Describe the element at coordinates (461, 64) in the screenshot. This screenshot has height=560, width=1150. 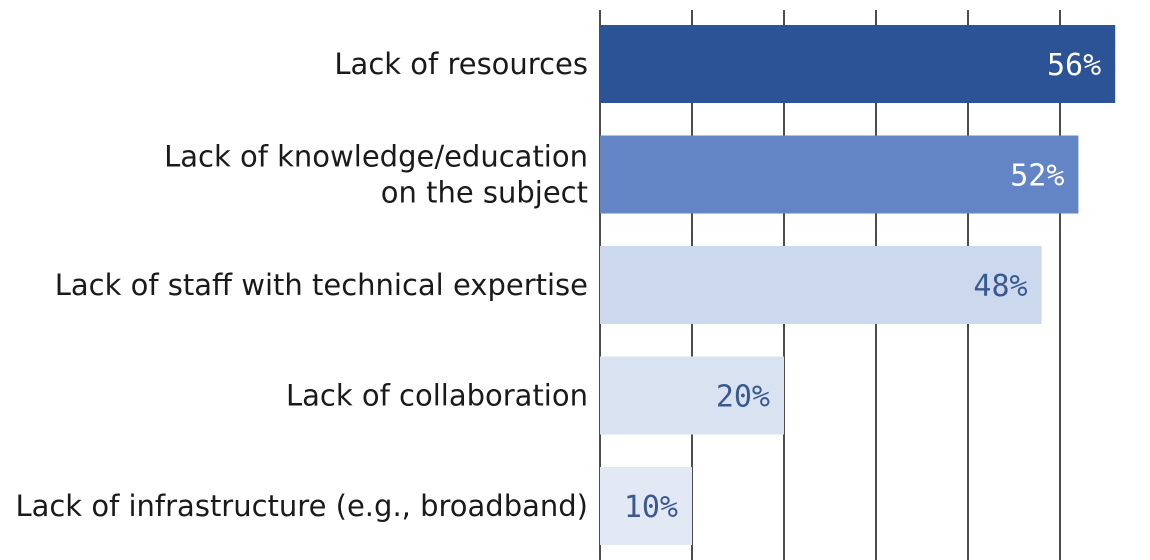
I see `category-label: Lack of resources` at that location.